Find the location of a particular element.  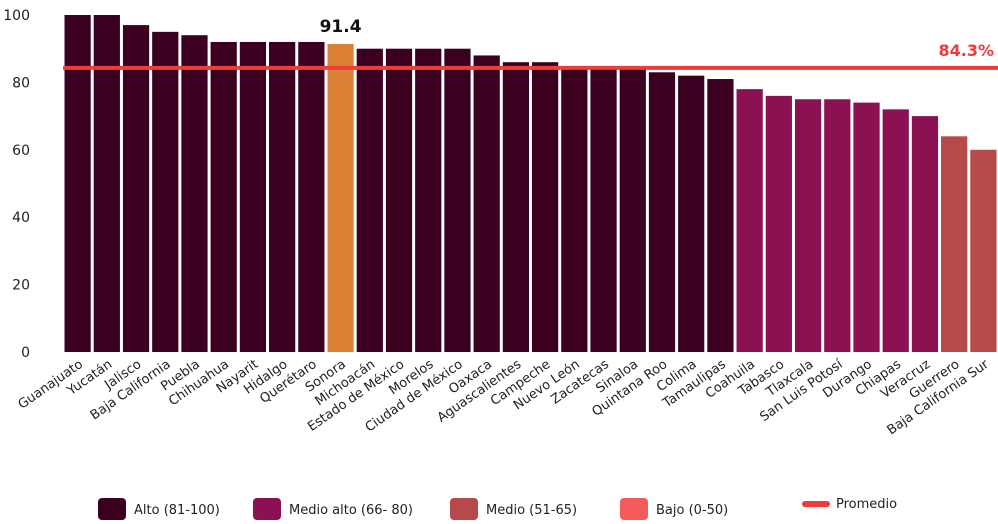

y-axis: 0 20 40 60 80 100 is located at coordinates (16, 184).